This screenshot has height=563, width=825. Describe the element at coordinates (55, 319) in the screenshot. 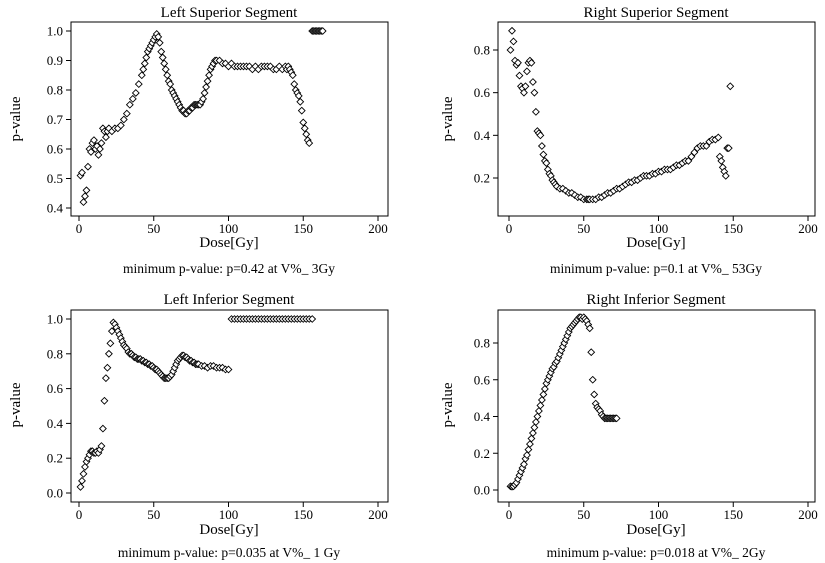

I see `y-tick-label: 1.0` at that location.